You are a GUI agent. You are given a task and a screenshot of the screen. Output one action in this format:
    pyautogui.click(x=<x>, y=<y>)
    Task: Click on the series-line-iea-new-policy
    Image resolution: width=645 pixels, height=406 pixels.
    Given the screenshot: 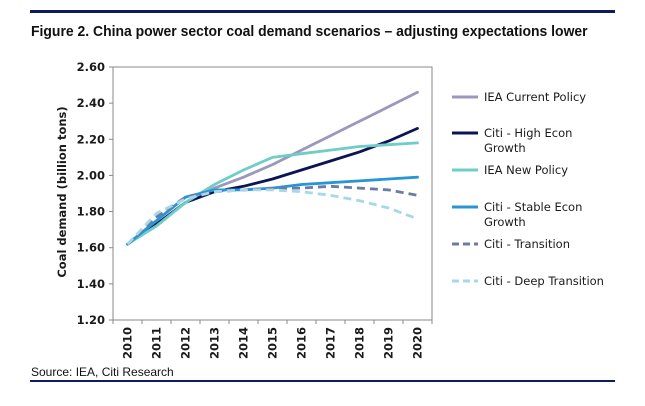 What is the action you would take?
    pyautogui.click(x=272, y=193)
    